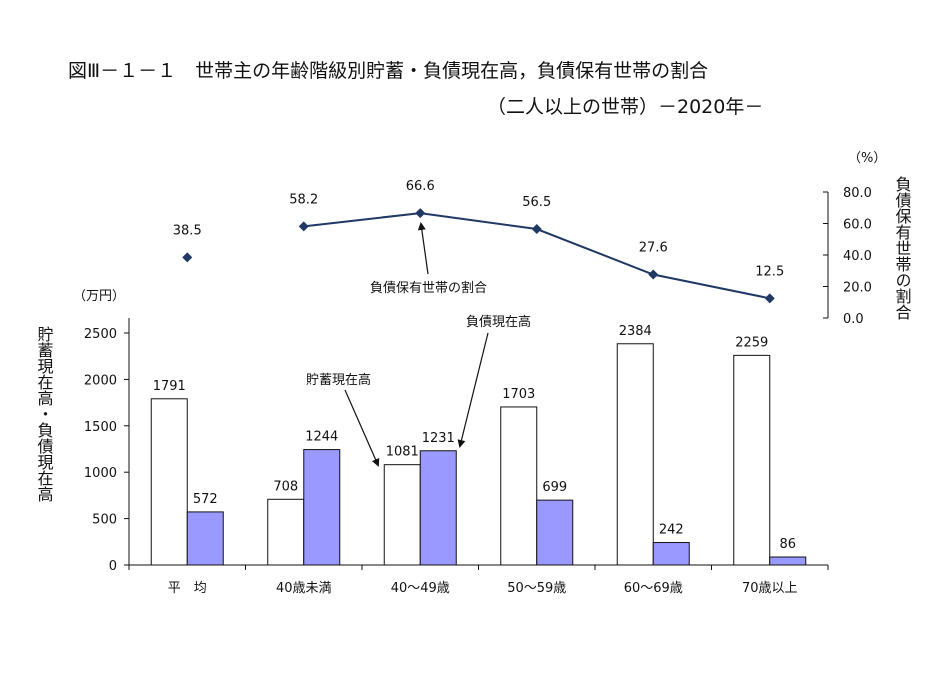 Image resolution: width=950 pixels, height=696 pixels. I want to click on x-axis-ticks: 平 均 40歳未満 40～49歳 50～59歳 60～69歳 70歳以上, so click(478, 580).